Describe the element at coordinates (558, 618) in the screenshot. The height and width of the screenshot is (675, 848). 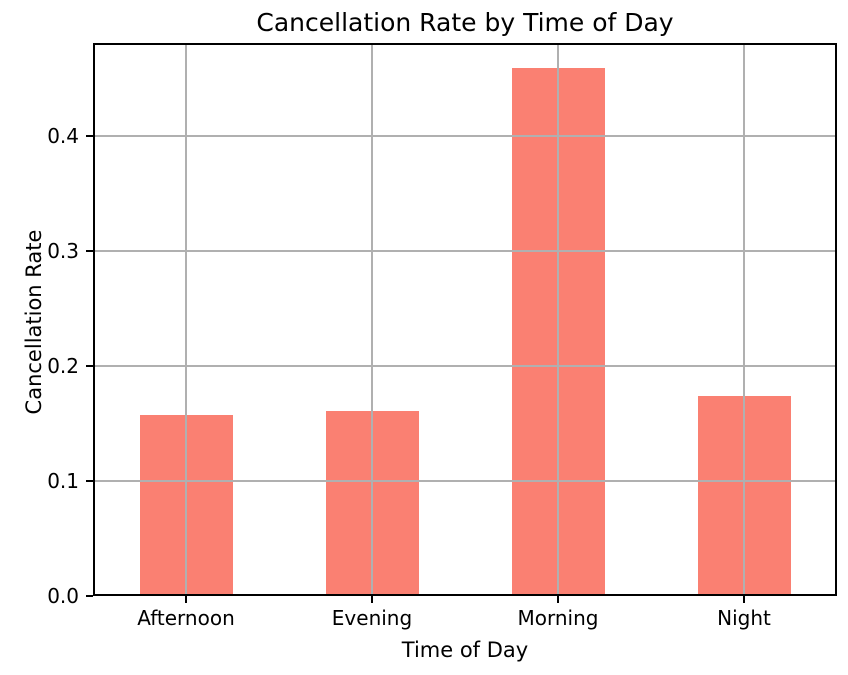
I see `x-tick-label: Morning` at that location.